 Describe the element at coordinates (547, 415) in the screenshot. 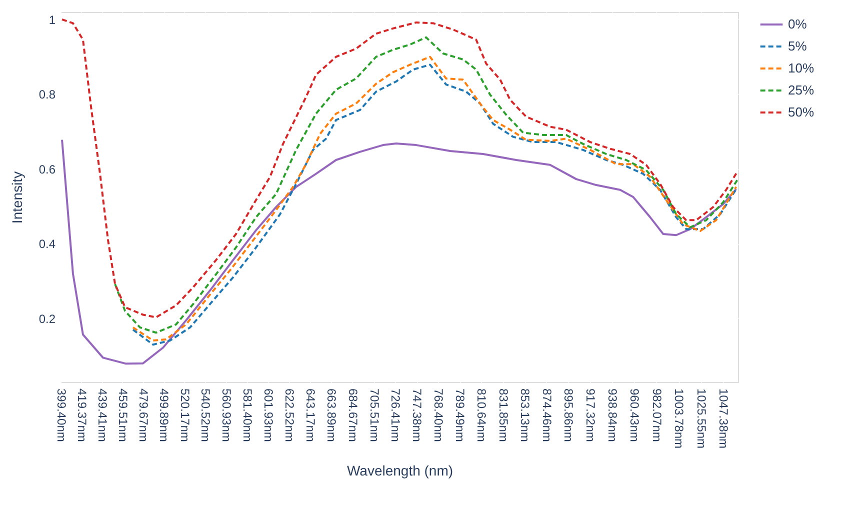

I see `x-tick-label: 874.46nm` at that location.